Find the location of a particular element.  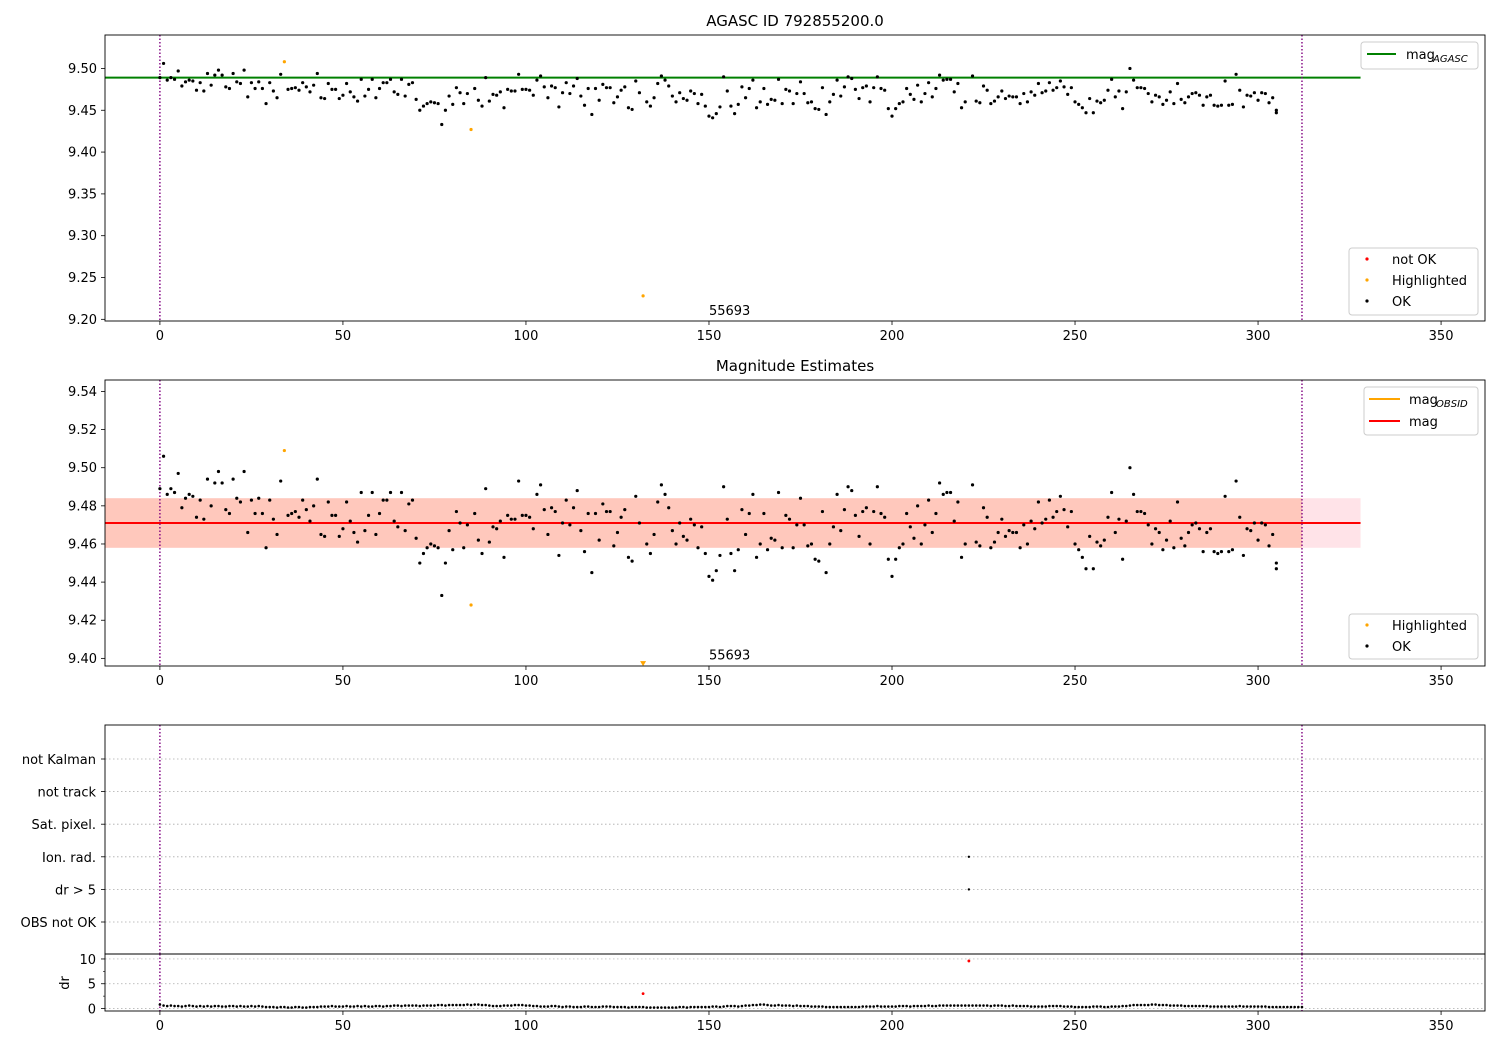

legend-subscript: OBSID is located at coordinates (1452, 404).